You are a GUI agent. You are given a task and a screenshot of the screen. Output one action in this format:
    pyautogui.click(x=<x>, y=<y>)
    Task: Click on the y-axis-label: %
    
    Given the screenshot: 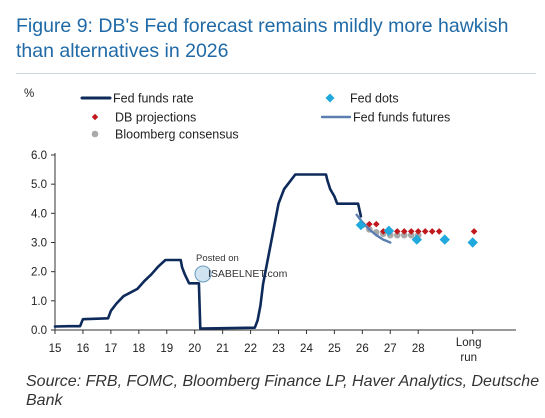 What is the action you would take?
    pyautogui.click(x=29, y=94)
    